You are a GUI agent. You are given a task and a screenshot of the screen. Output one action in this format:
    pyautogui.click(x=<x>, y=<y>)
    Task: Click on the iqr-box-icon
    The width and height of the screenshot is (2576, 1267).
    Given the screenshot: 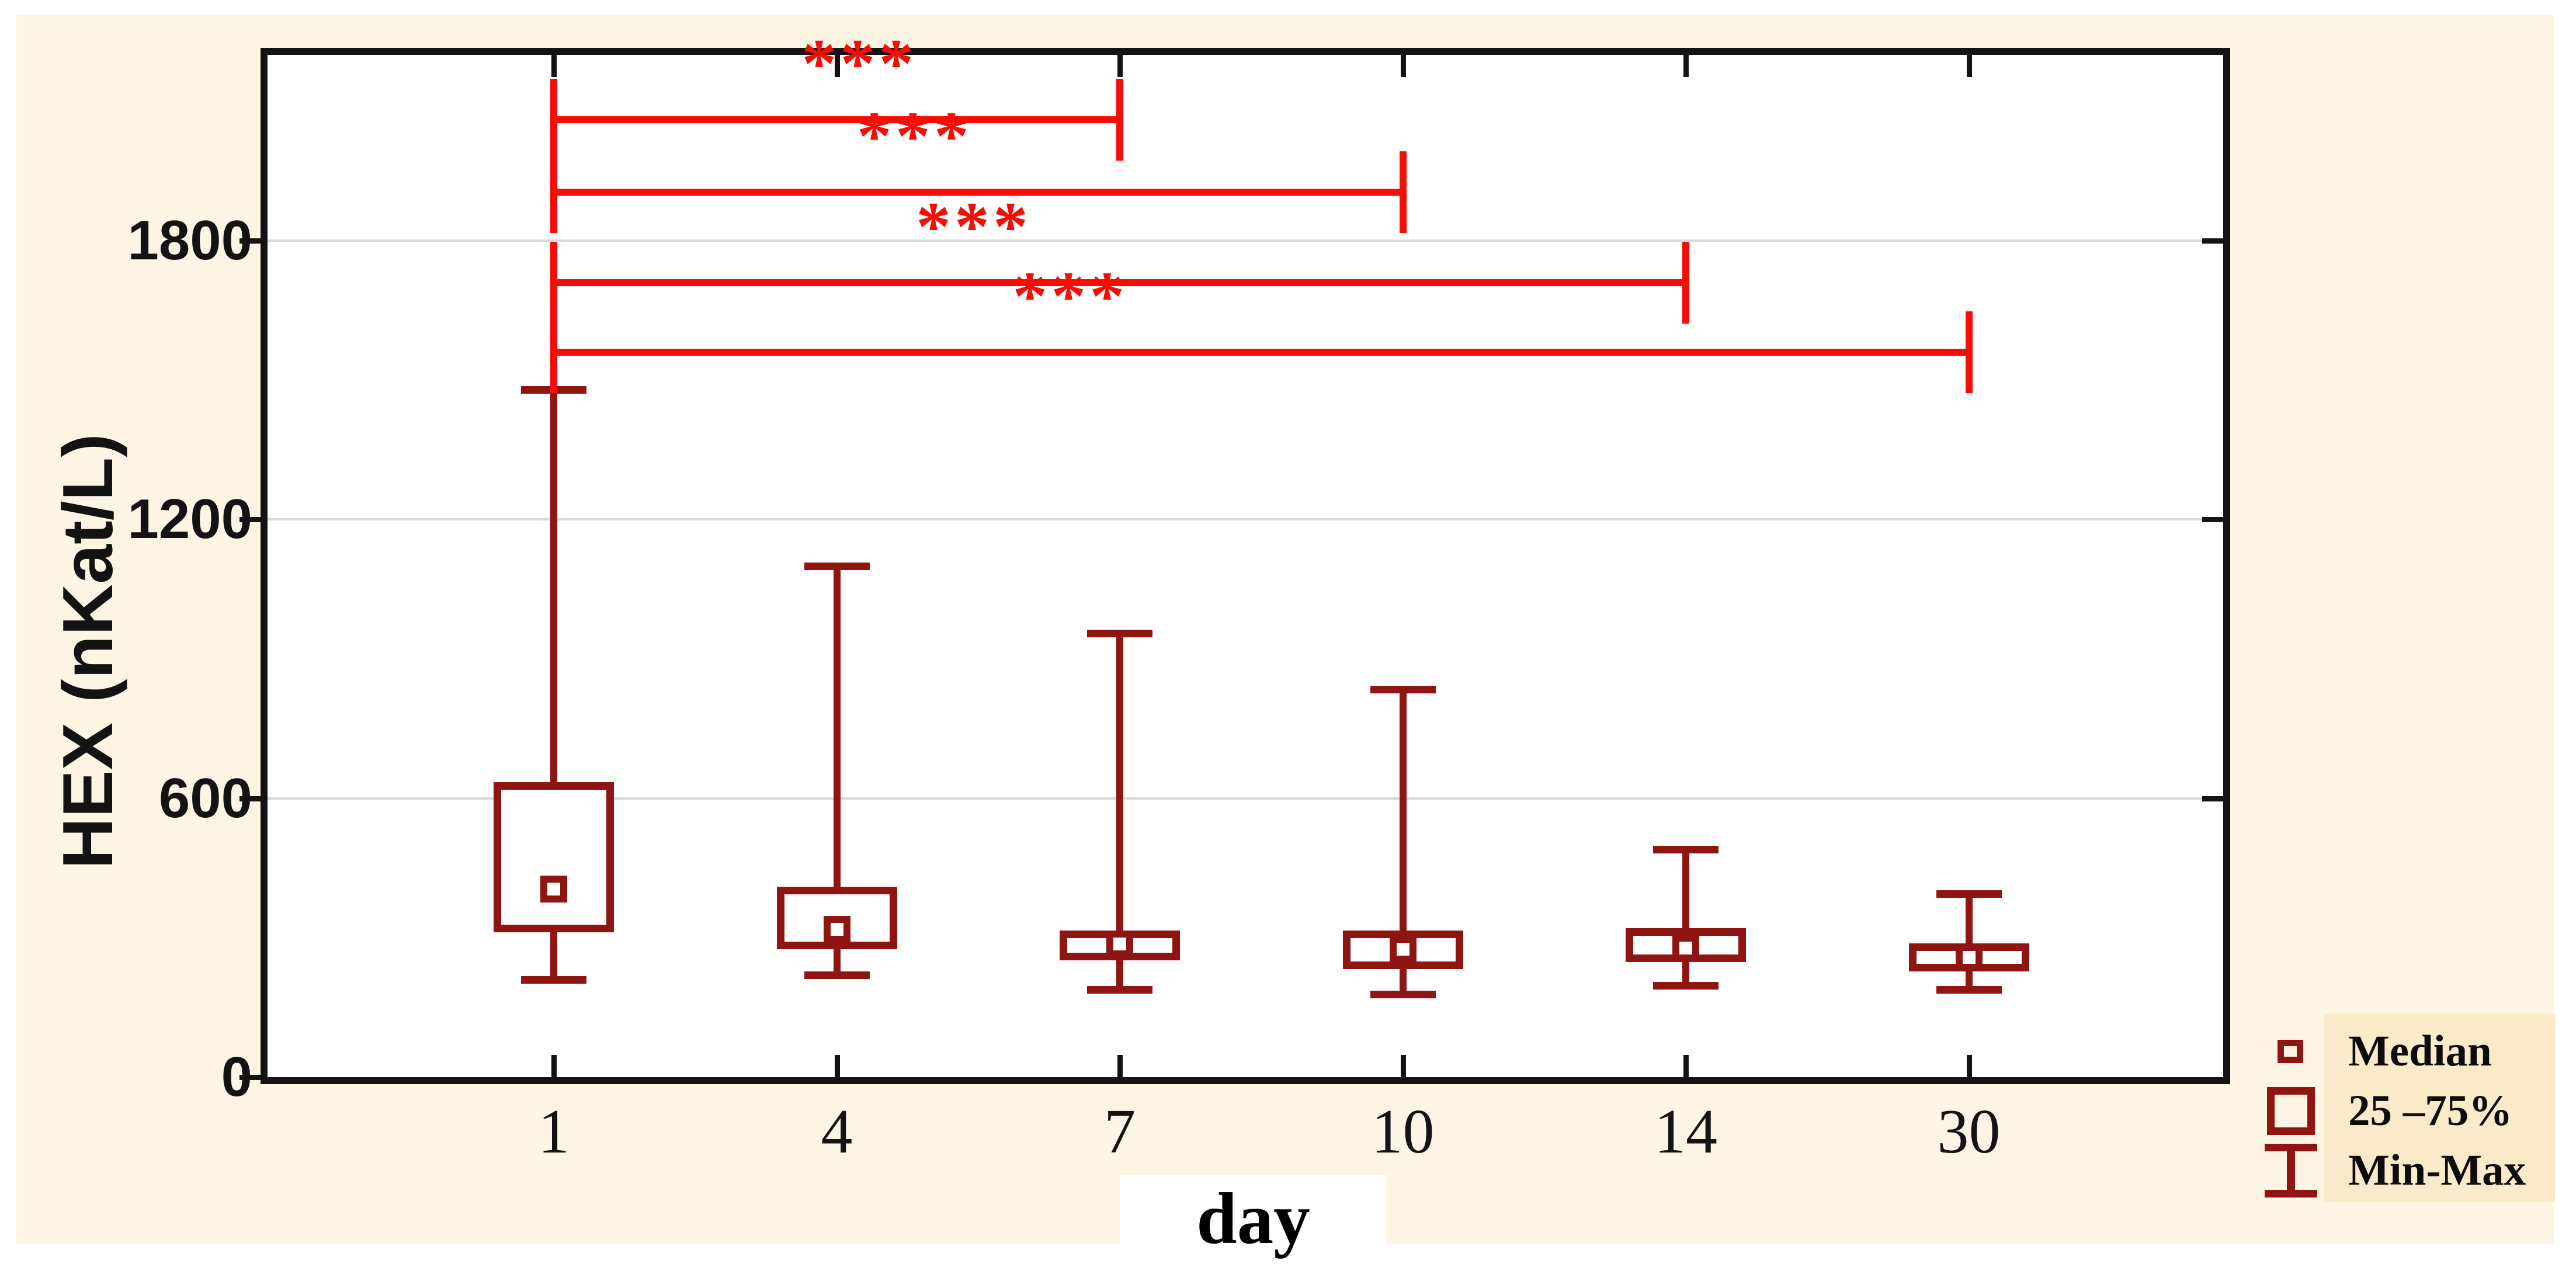 What is the action you would take?
    pyautogui.click(x=2291, y=1111)
    